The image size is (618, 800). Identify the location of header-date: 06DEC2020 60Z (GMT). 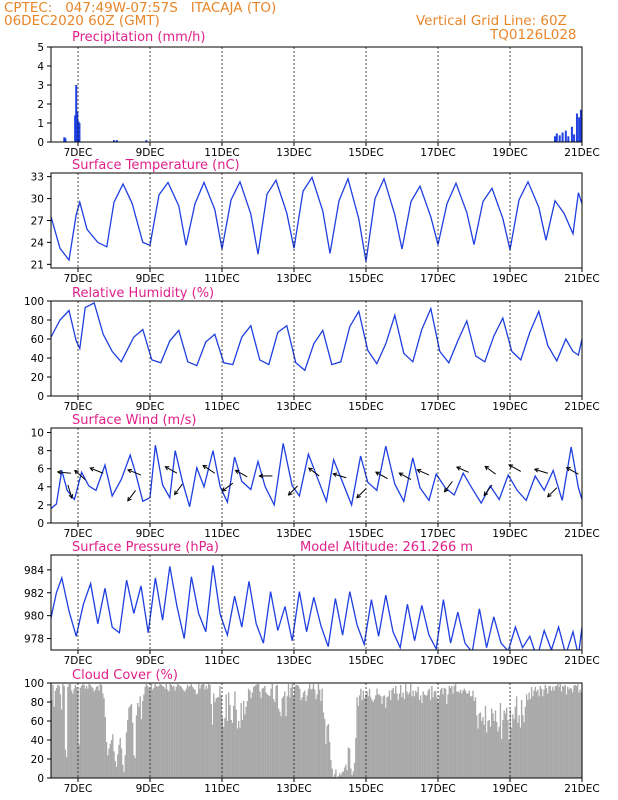
(82, 21).